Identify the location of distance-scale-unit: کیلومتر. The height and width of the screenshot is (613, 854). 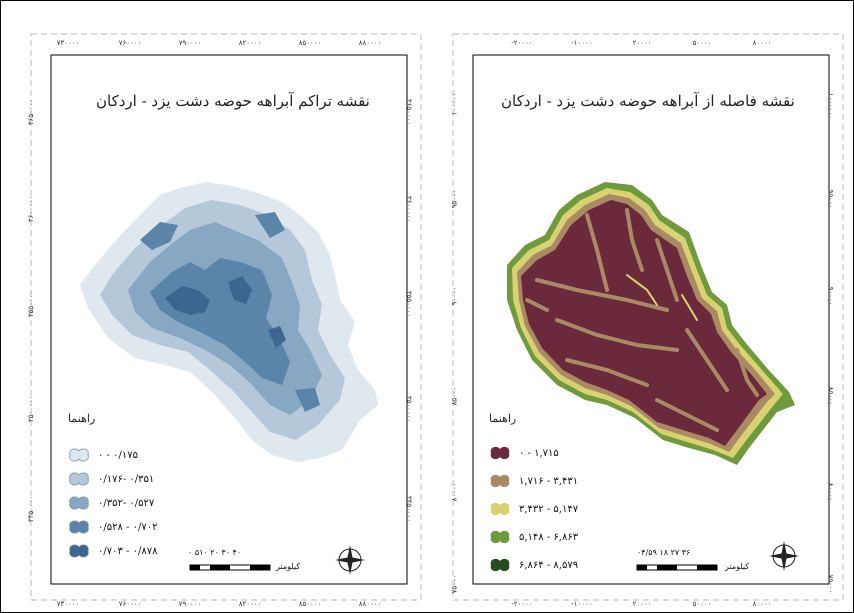
(737, 566).